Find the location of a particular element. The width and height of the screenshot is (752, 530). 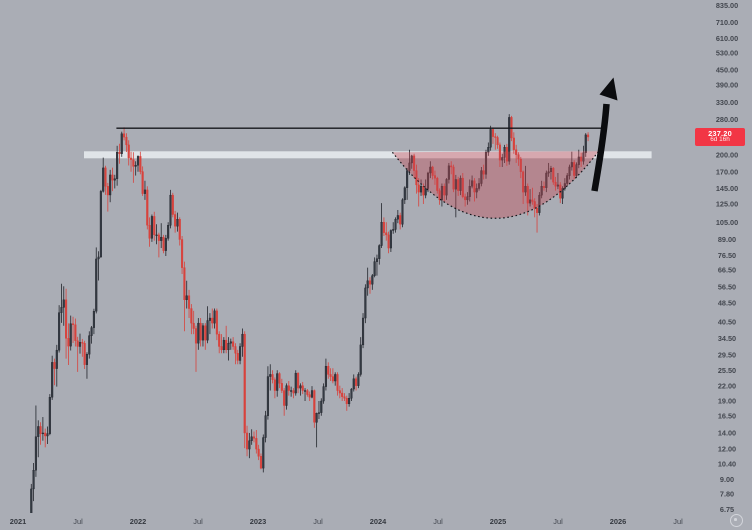

breakout-arrow-shaft is located at coordinates (600, 147).